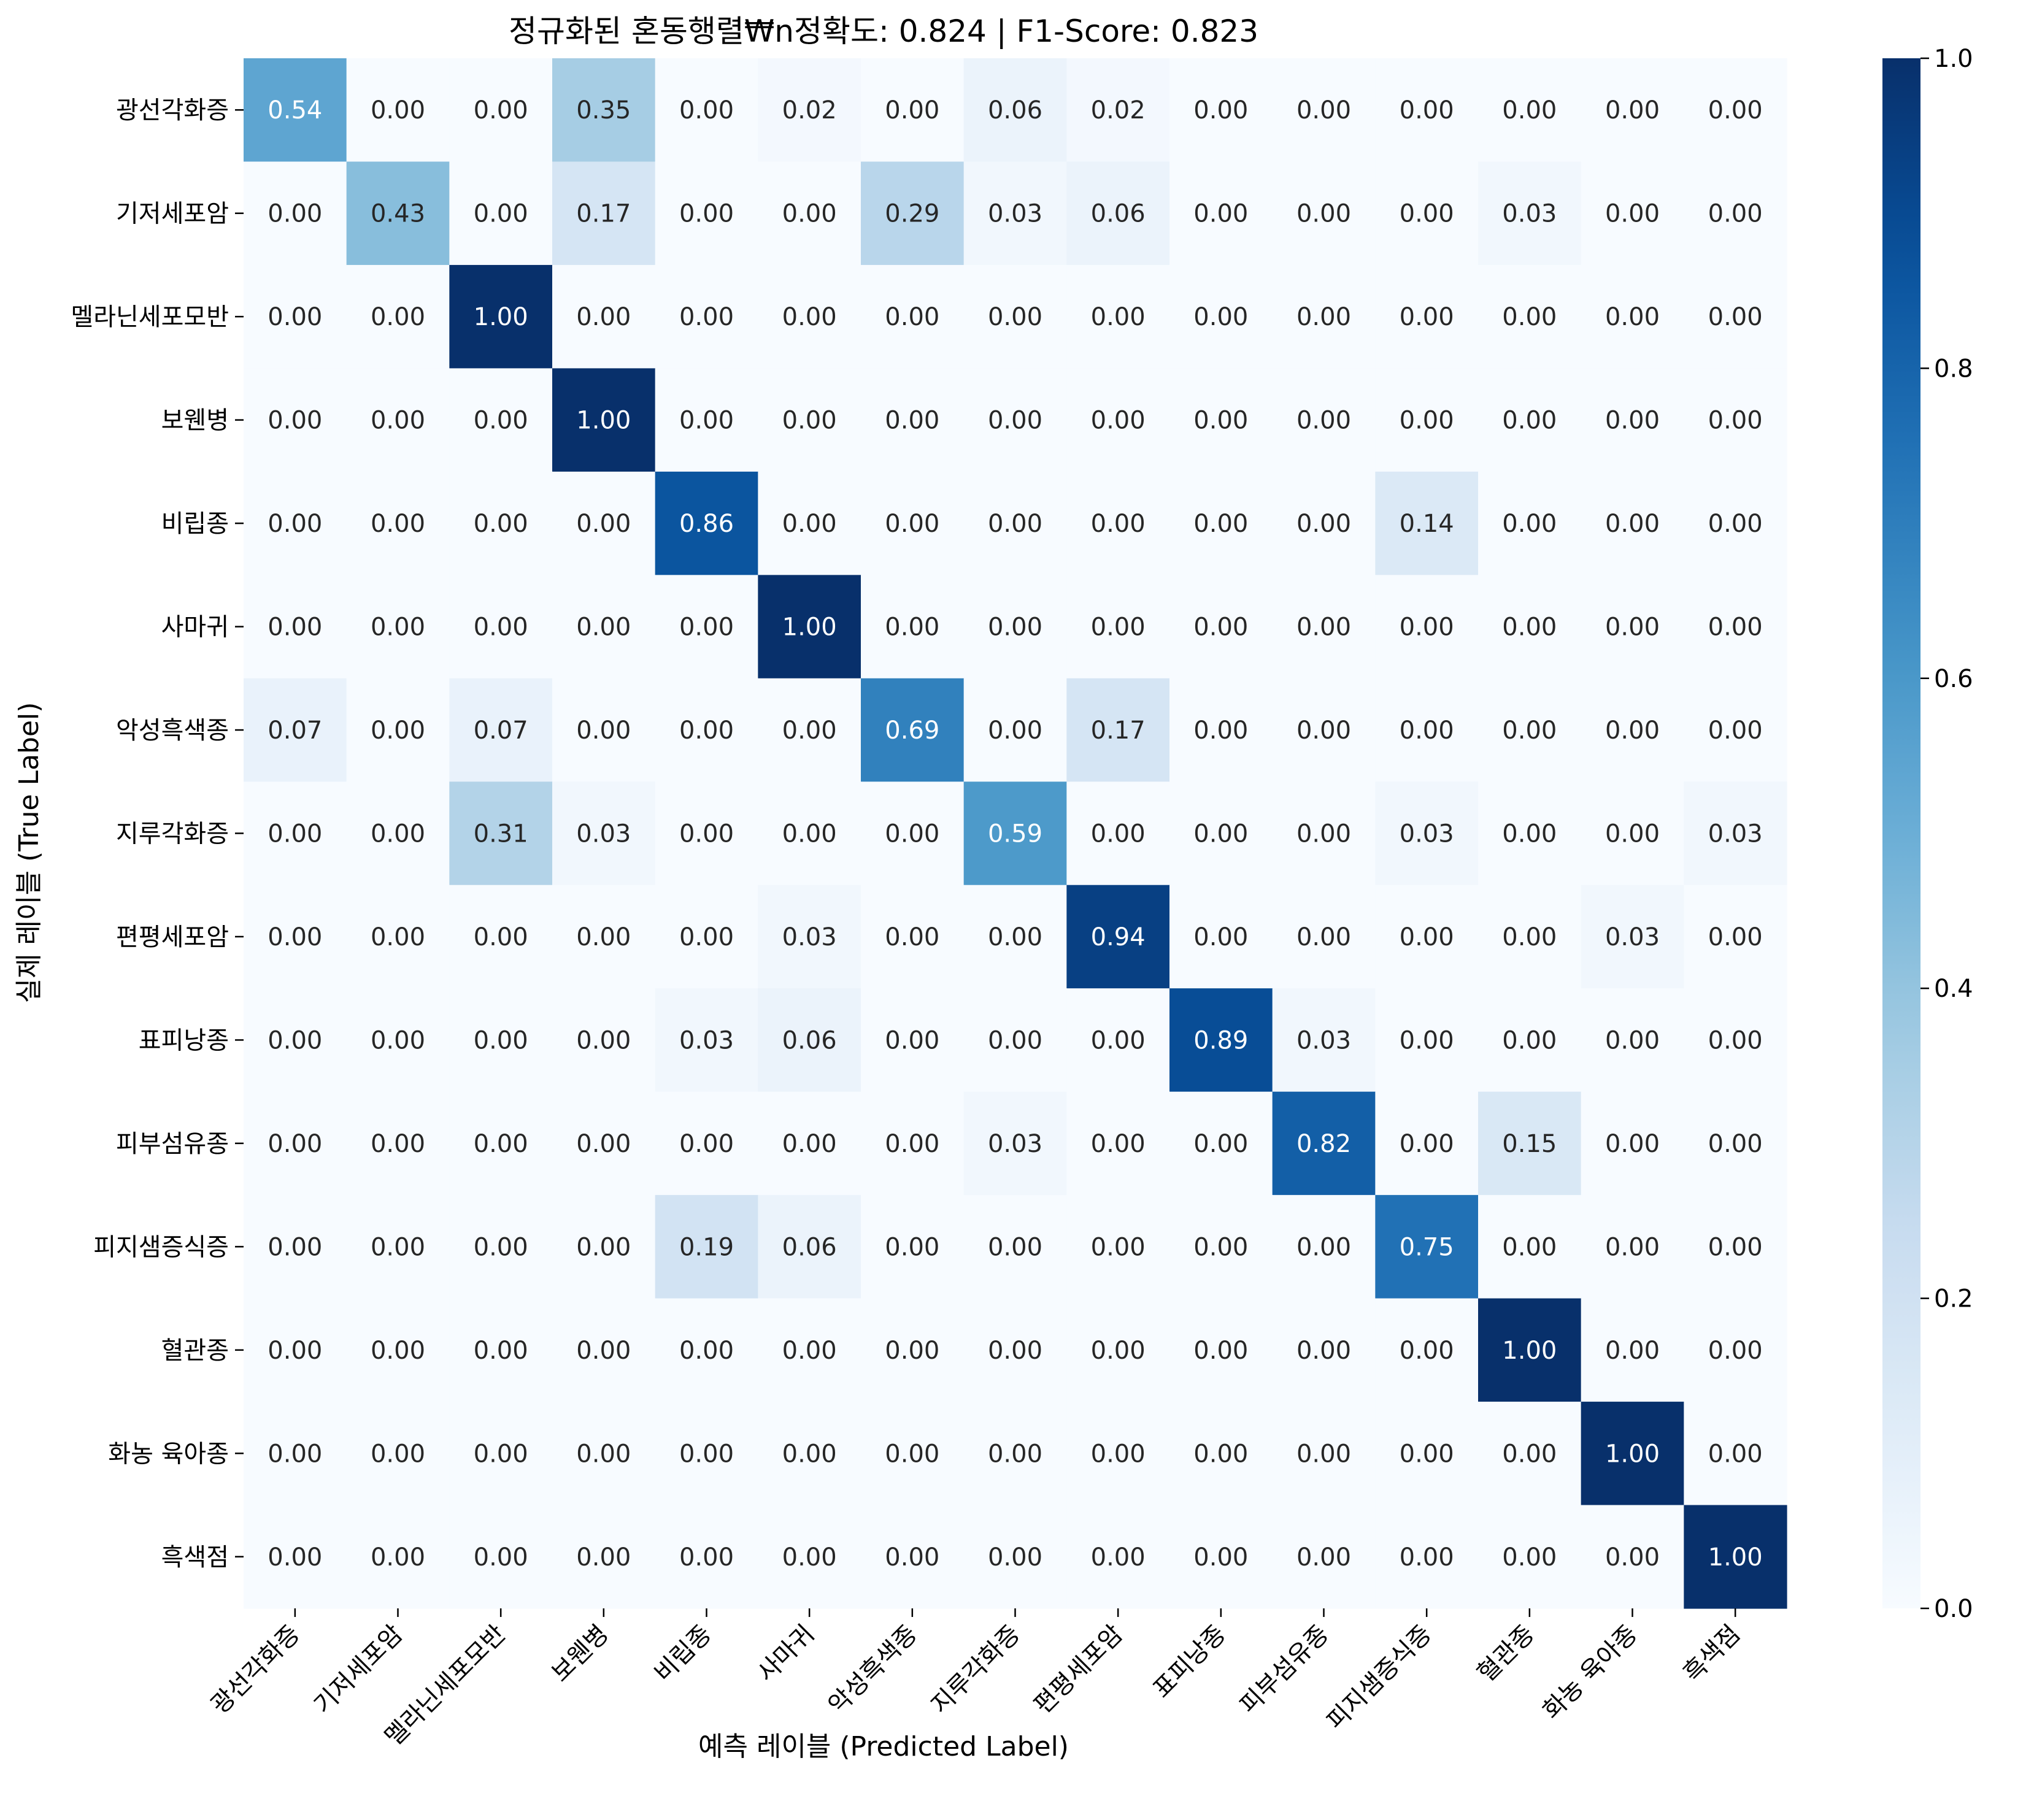 This screenshot has width=2034, height=1820. I want to click on x-tick-label: 광선각화증, so click(256, 1670).